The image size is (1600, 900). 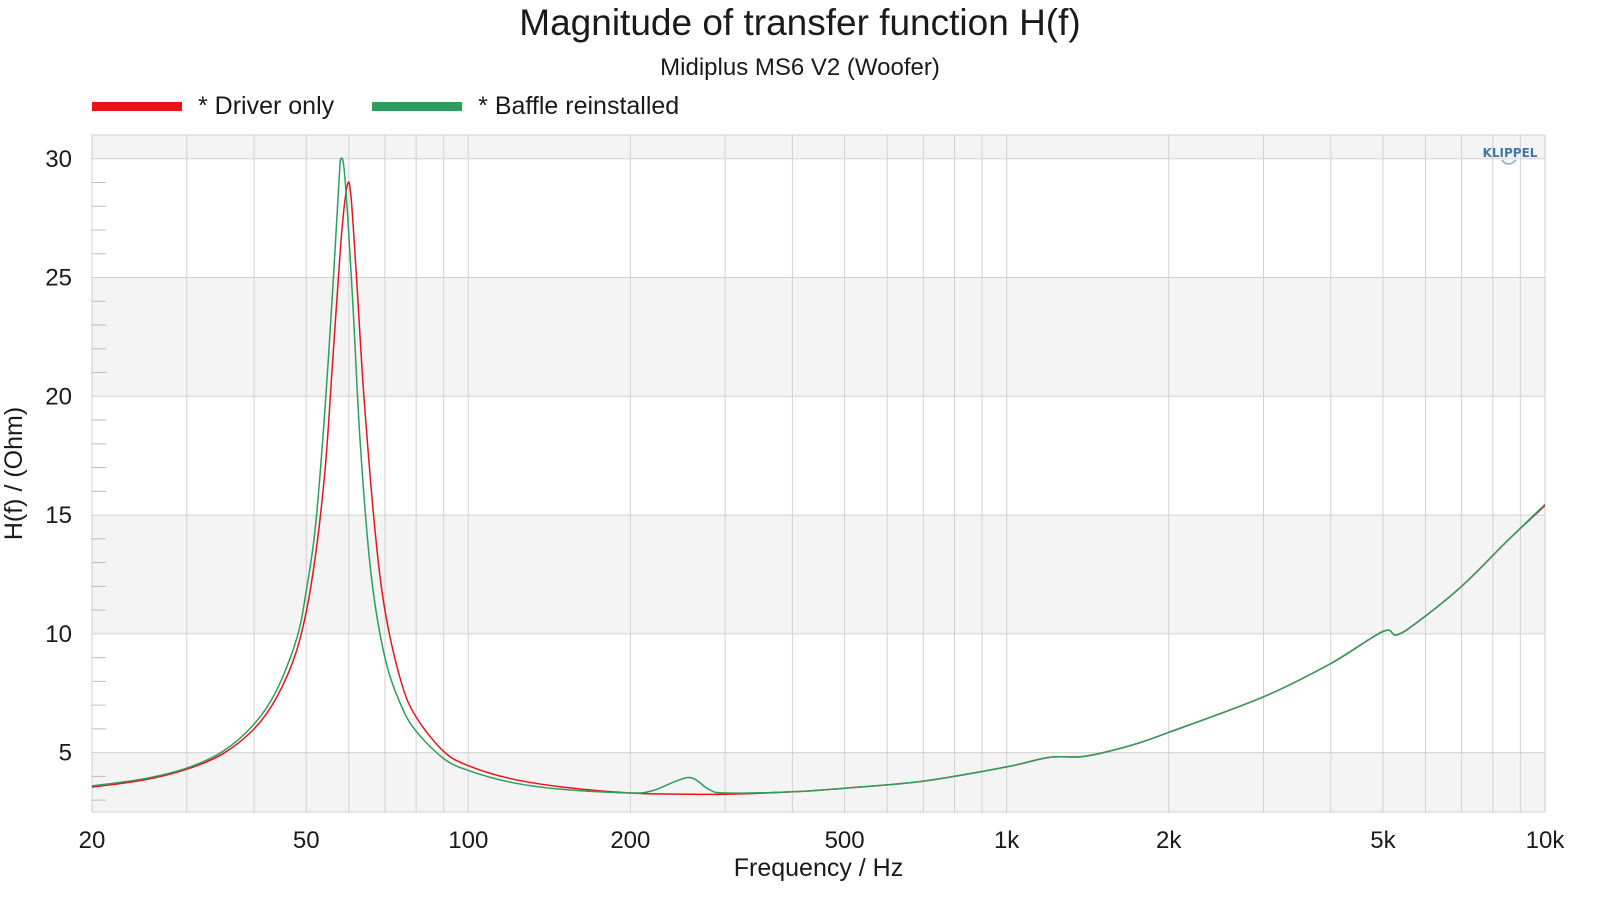 I want to click on legend-item-driver: * Driver only, so click(x=213, y=106).